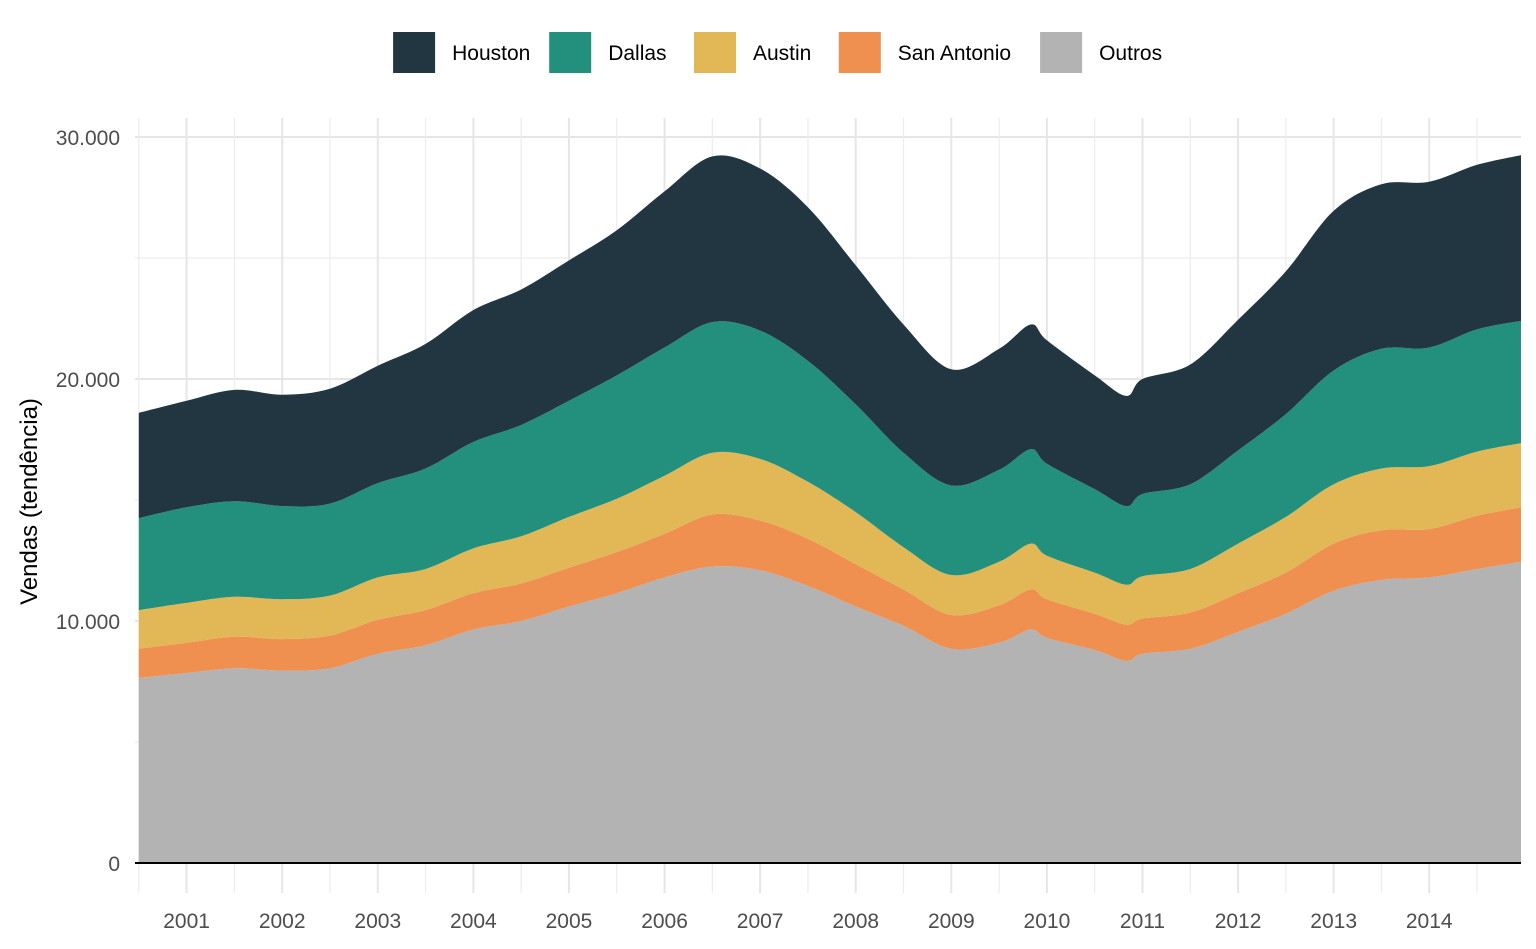 The image size is (1536, 949). What do you see at coordinates (570, 52) in the screenshot?
I see `legend-key-dallas` at bounding box center [570, 52].